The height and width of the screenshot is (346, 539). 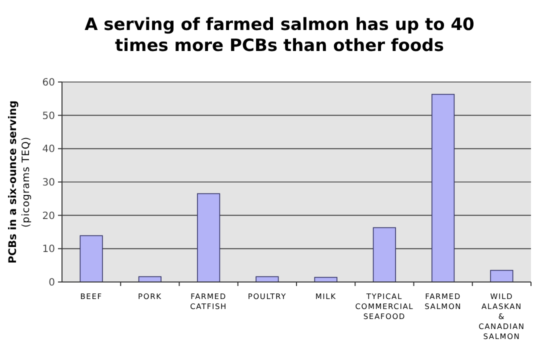 I want to click on y-tick-label: 60, so click(x=48, y=83).